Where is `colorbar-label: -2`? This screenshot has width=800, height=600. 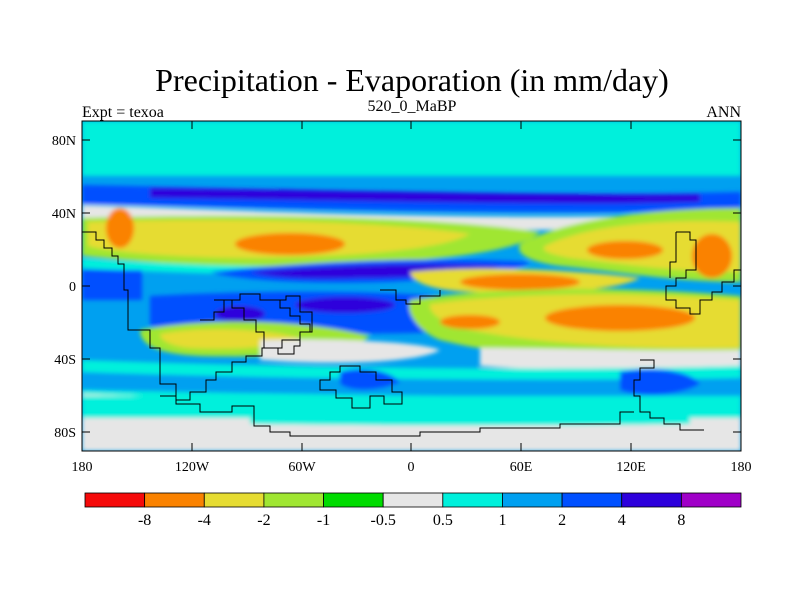 colorbar-label: -2 is located at coordinates (263, 520).